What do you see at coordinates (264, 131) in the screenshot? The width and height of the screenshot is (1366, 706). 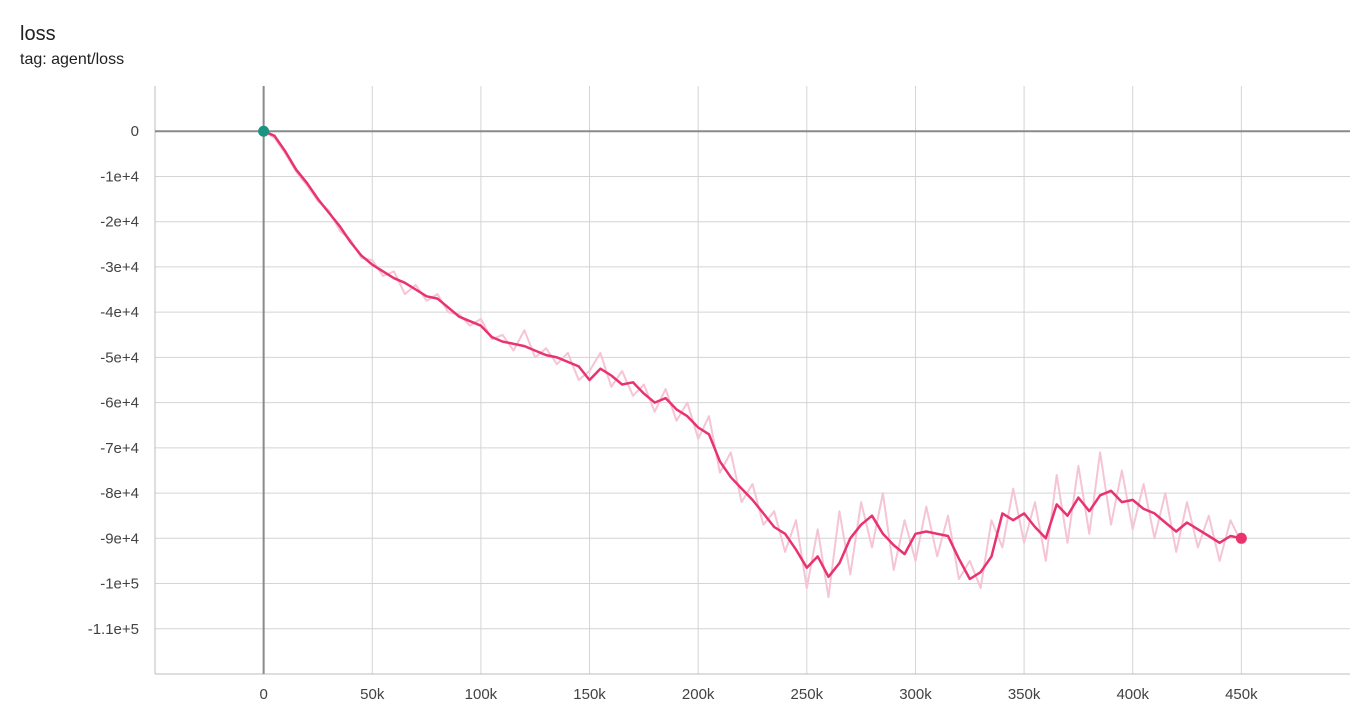 I see `series-start-point` at bounding box center [264, 131].